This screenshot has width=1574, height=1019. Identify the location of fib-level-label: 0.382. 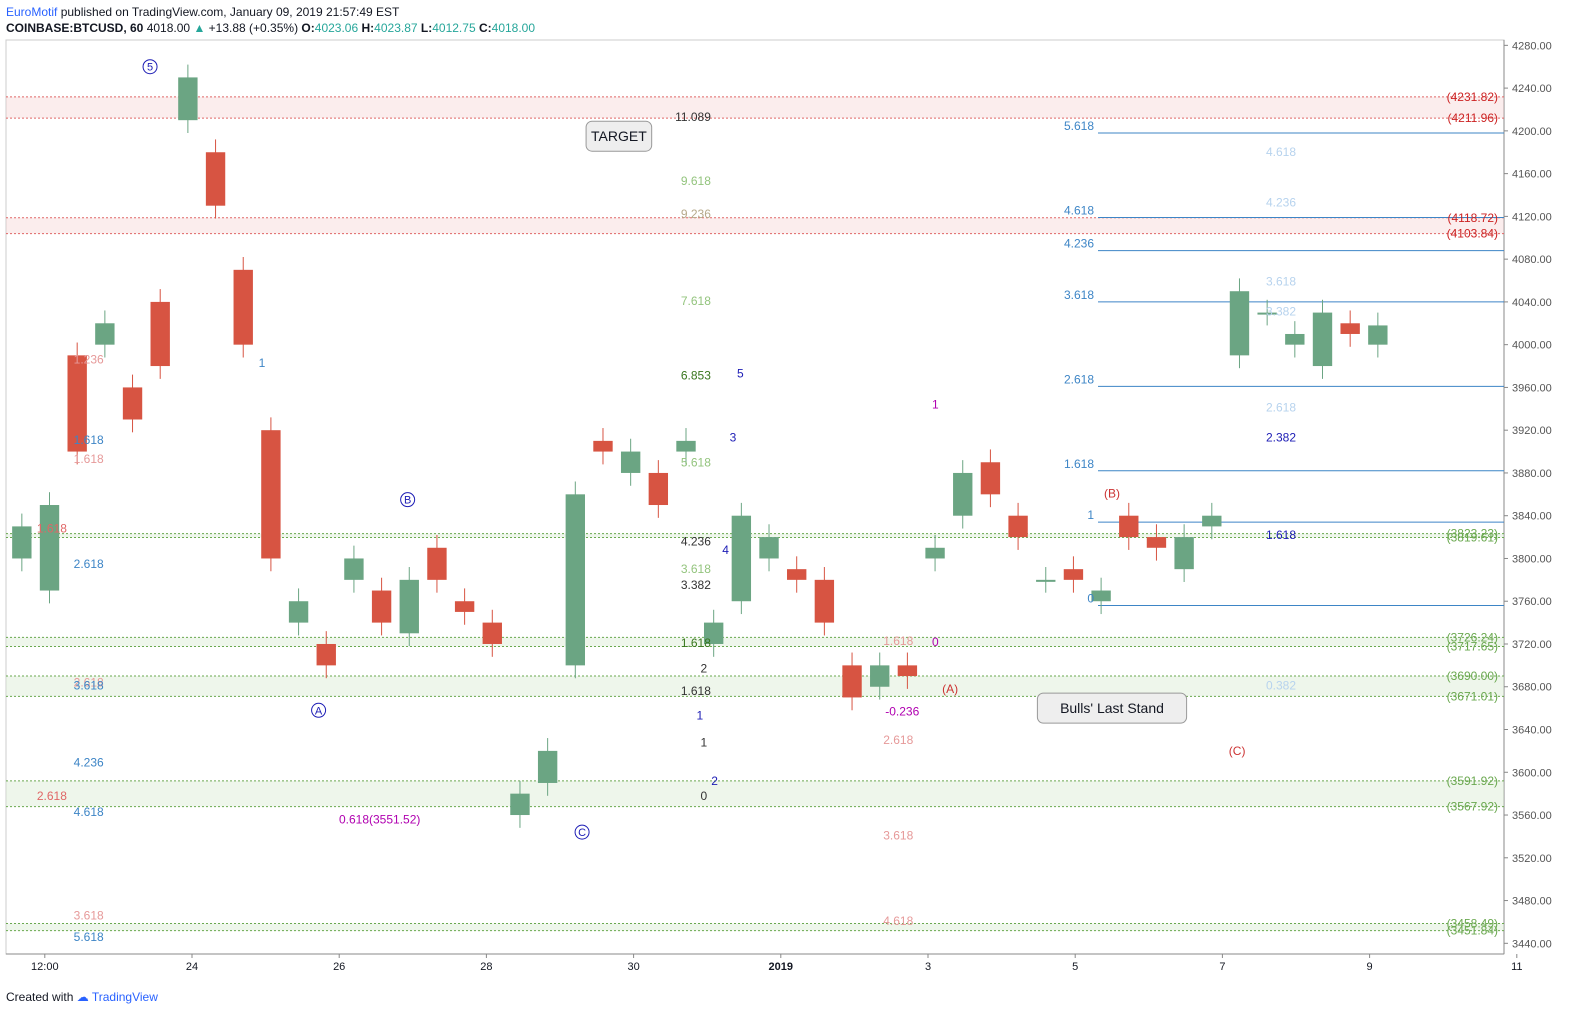
(1281, 686).